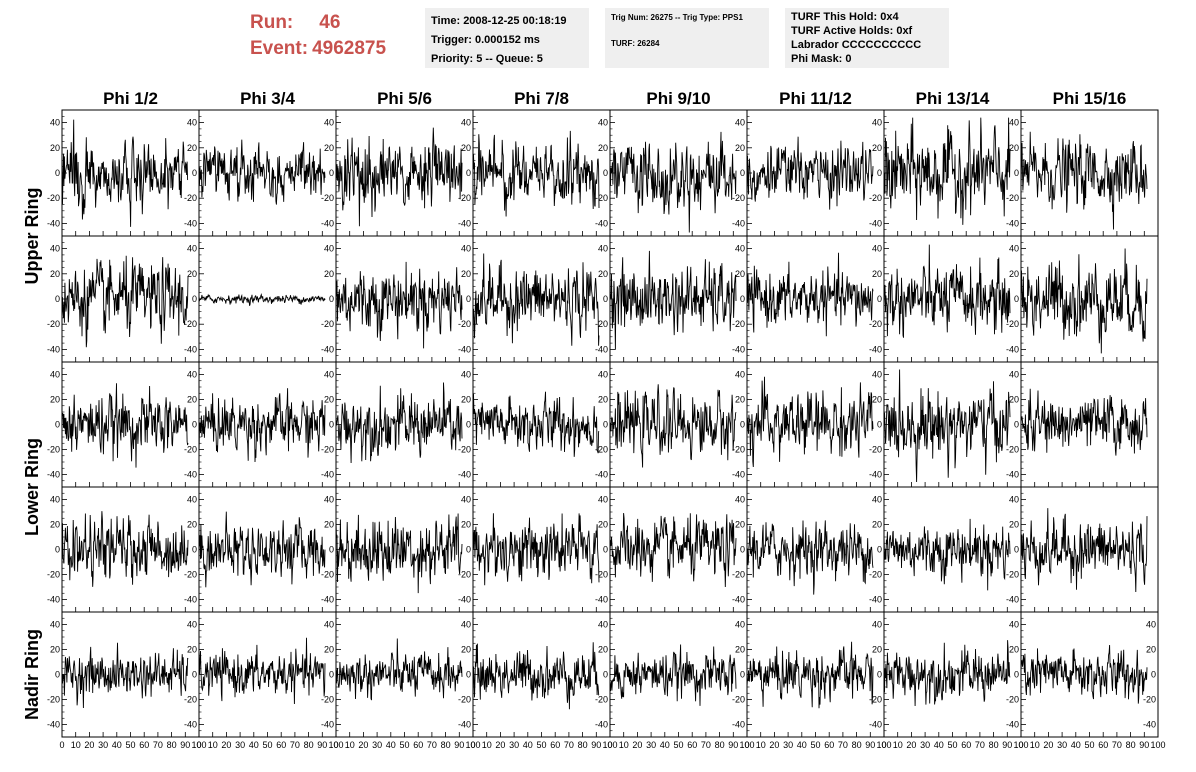 Image resolution: width=1196 pixels, height=772 pixels. I want to click on column-title: Phi 1/2, so click(130, 98).